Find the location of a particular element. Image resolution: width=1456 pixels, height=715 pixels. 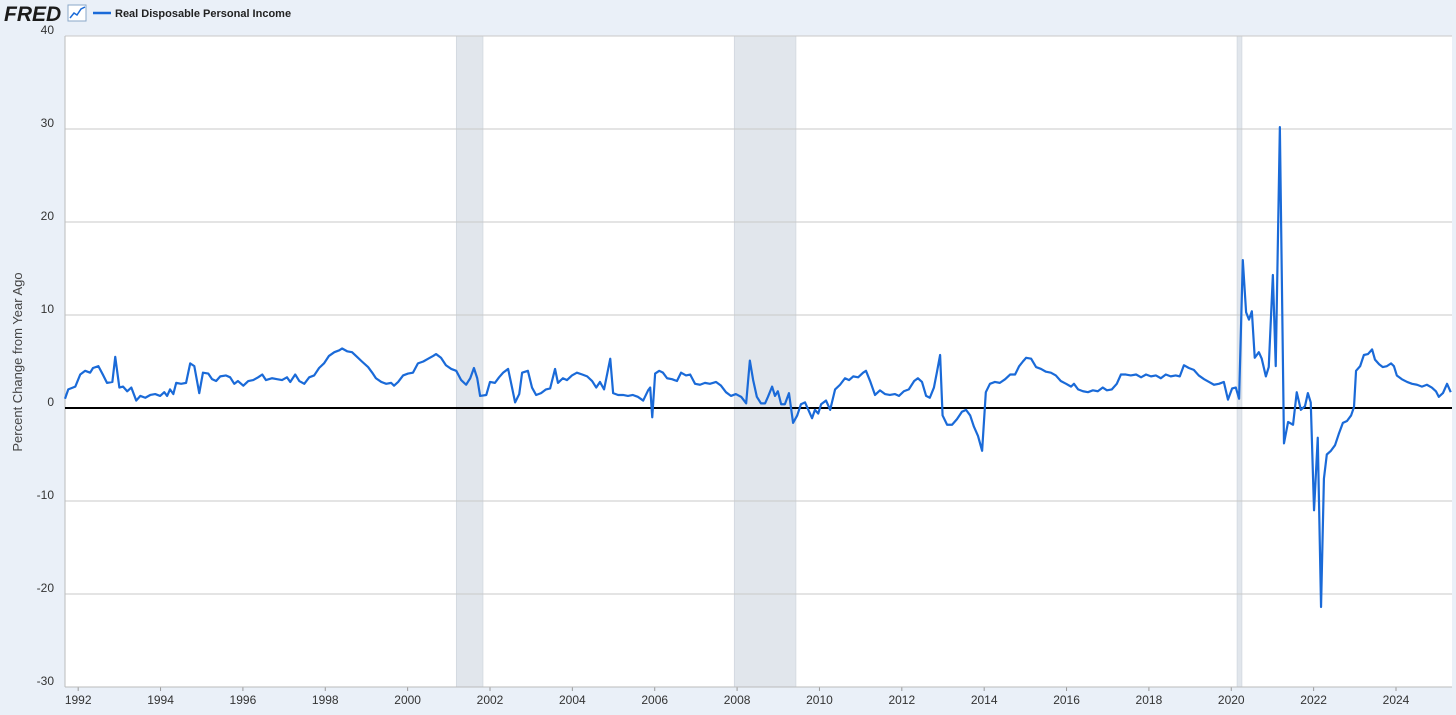

y-tick-label: 0 is located at coordinates (50, 402).